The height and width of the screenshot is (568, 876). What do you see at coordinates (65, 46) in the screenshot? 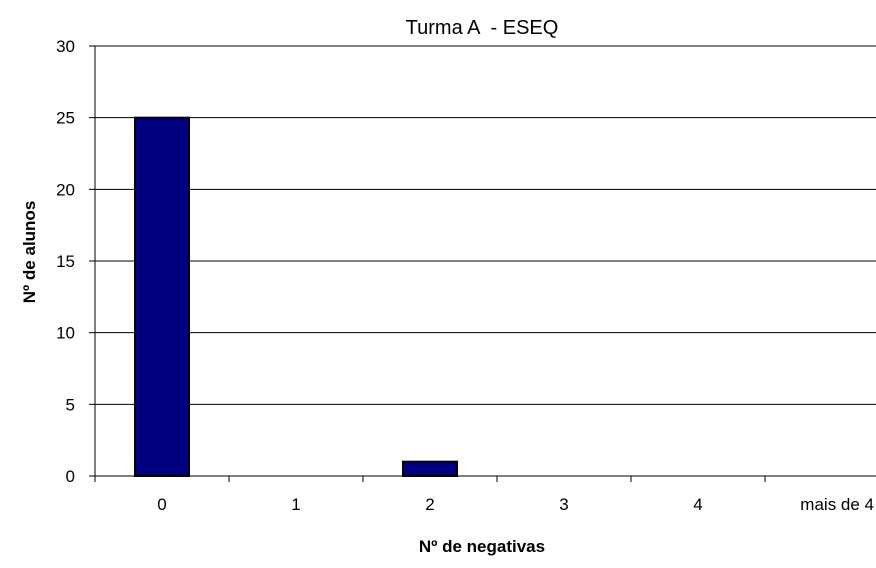
I see `y-tick-label: 30` at bounding box center [65, 46].